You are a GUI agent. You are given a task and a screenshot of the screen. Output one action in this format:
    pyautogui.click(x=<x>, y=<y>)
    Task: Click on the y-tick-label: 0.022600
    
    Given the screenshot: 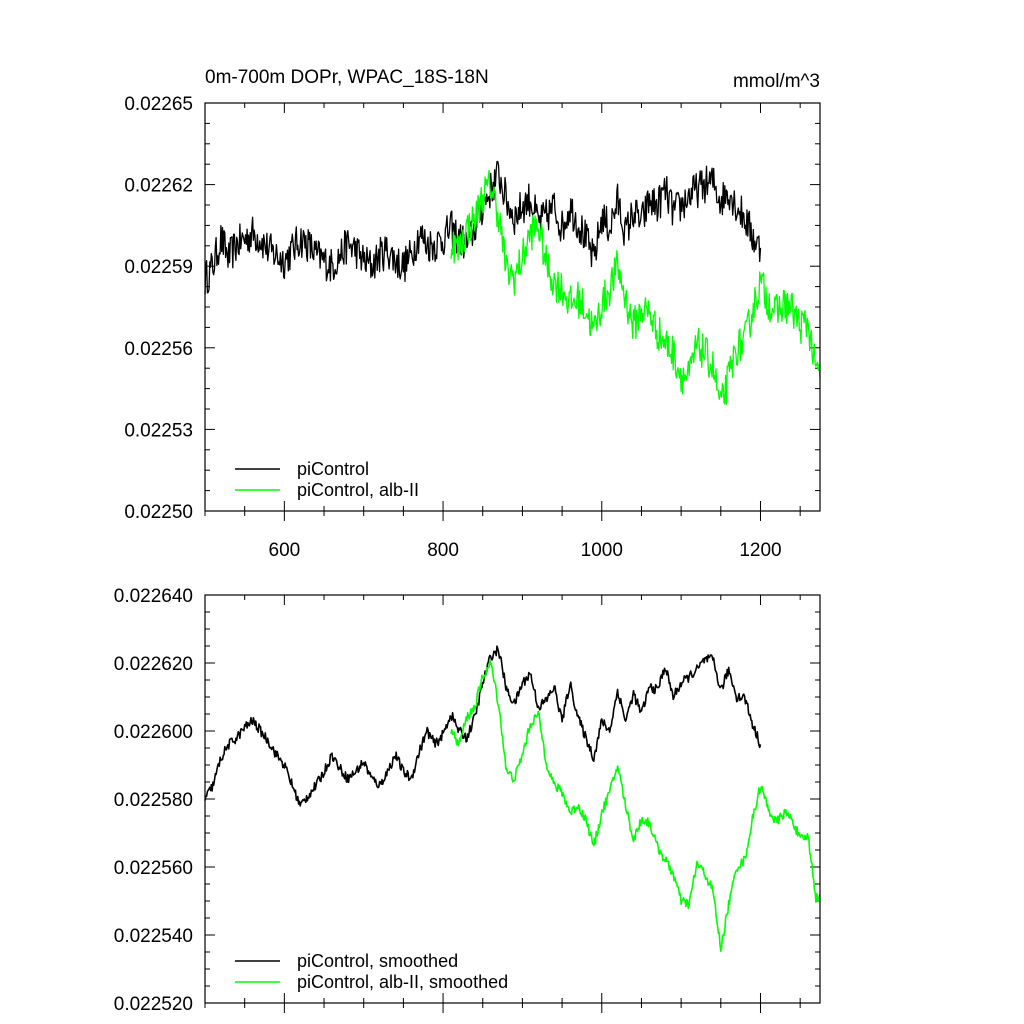 What is the action you would take?
    pyautogui.click(x=153, y=732)
    